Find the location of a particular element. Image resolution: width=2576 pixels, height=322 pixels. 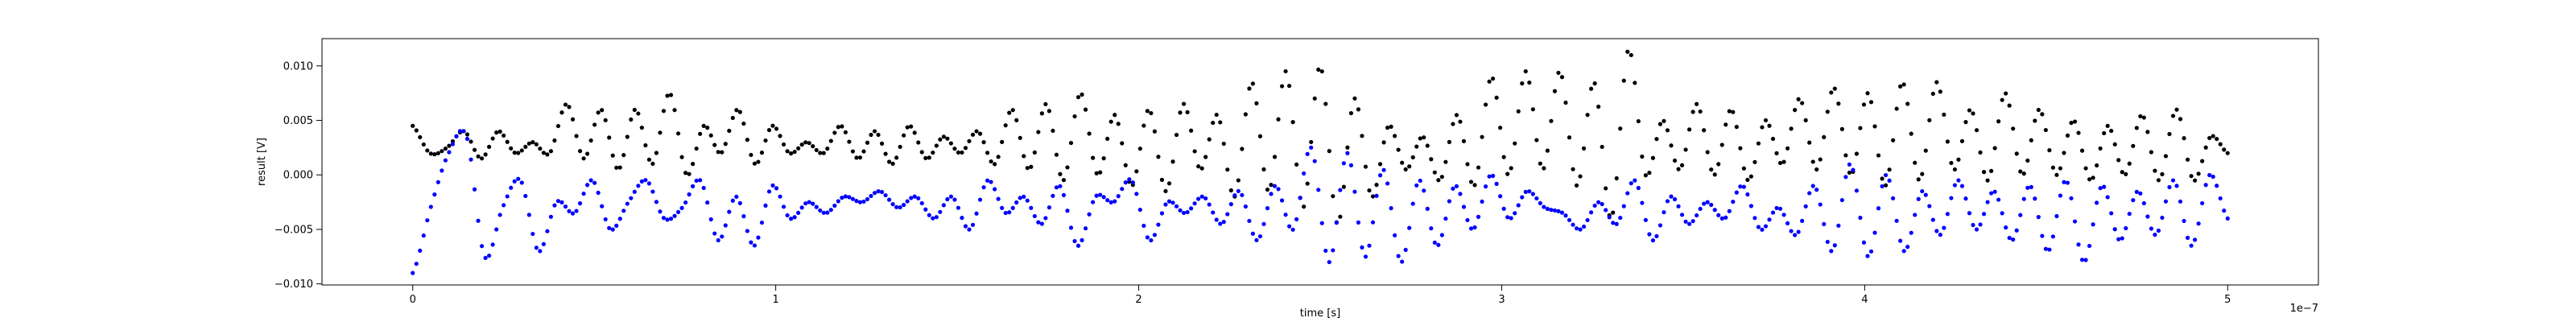

y-axis: −0.010 −0.005 0.000 0.005 0.010 is located at coordinates (298, 175).